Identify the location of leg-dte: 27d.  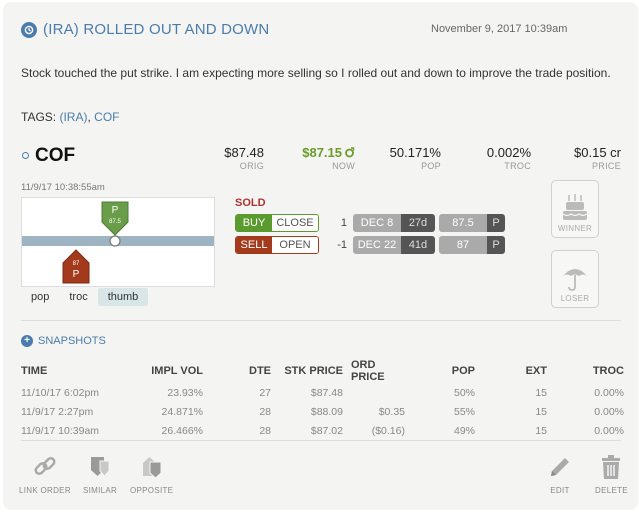
(418, 223).